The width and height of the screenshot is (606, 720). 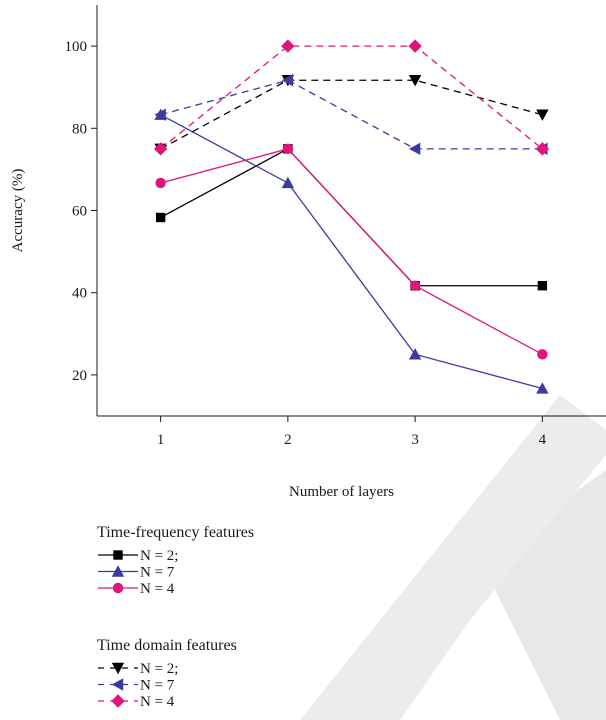 What do you see at coordinates (76, 47) in the screenshot?
I see `y-tick-label: 100` at bounding box center [76, 47].